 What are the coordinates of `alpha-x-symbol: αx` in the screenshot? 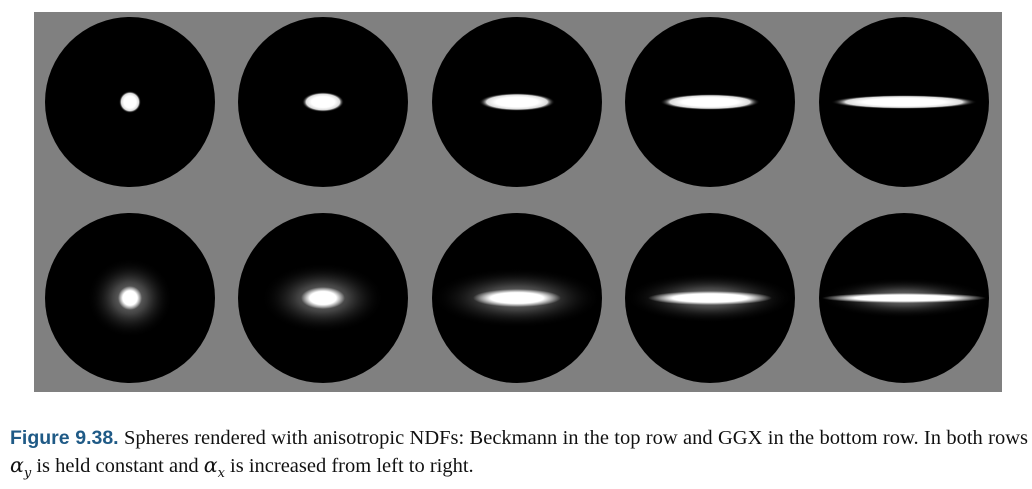 It's located at (214, 467).